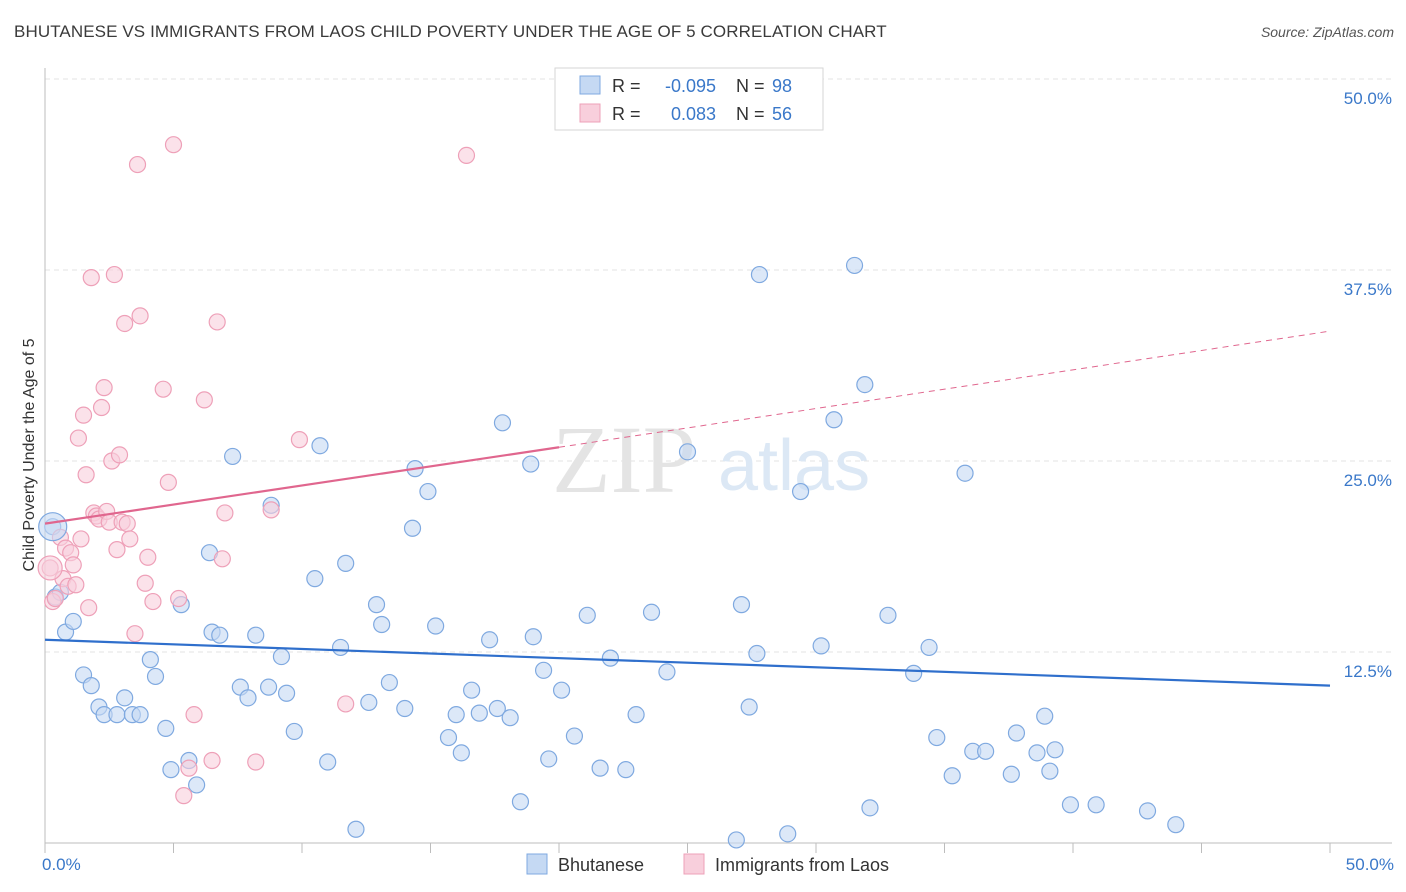 The width and height of the screenshot is (1406, 892). I want to click on x-tick-labels: 0.0% 50.0%, so click(718, 864).